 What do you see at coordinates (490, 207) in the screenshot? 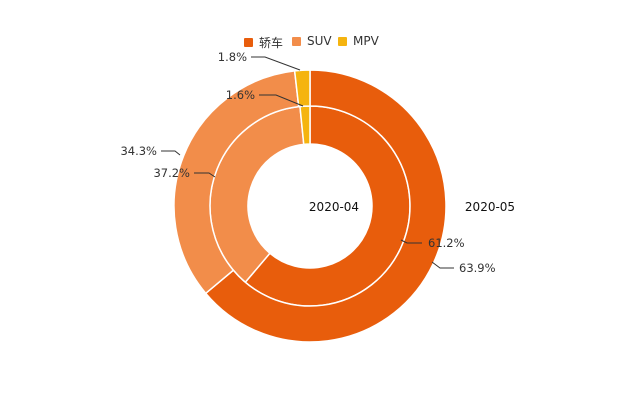
I see `outer-ring-name: 2020-05` at bounding box center [490, 207].